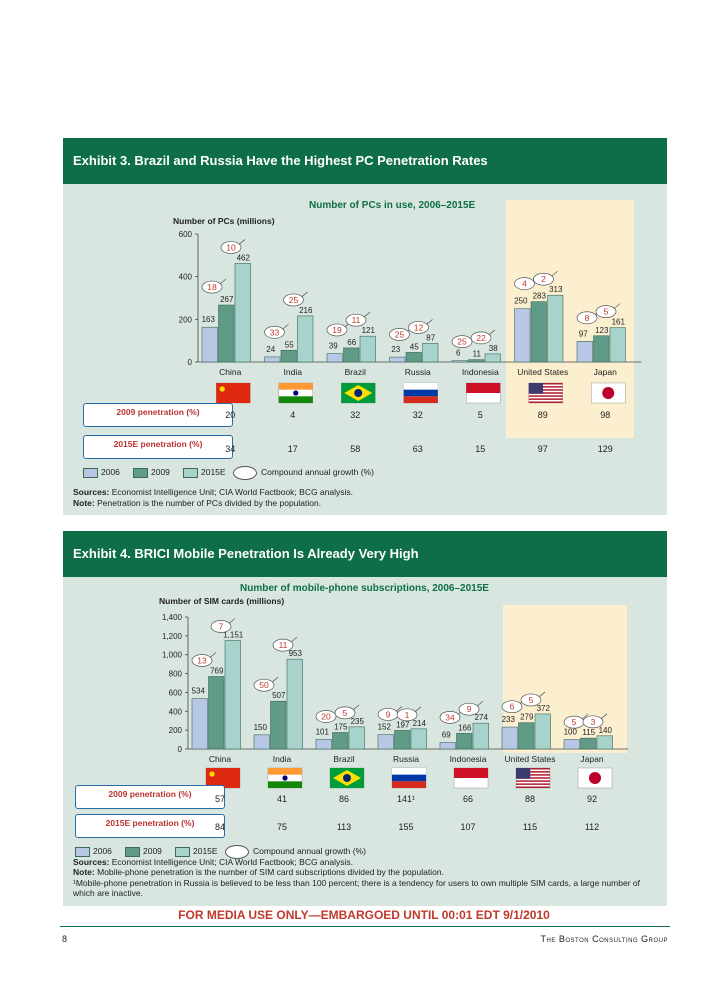 Image resolution: width=728 pixels, height=991 pixels. What do you see at coordinates (420, 393) in the screenshot?
I see `flag-russia-icon` at bounding box center [420, 393].